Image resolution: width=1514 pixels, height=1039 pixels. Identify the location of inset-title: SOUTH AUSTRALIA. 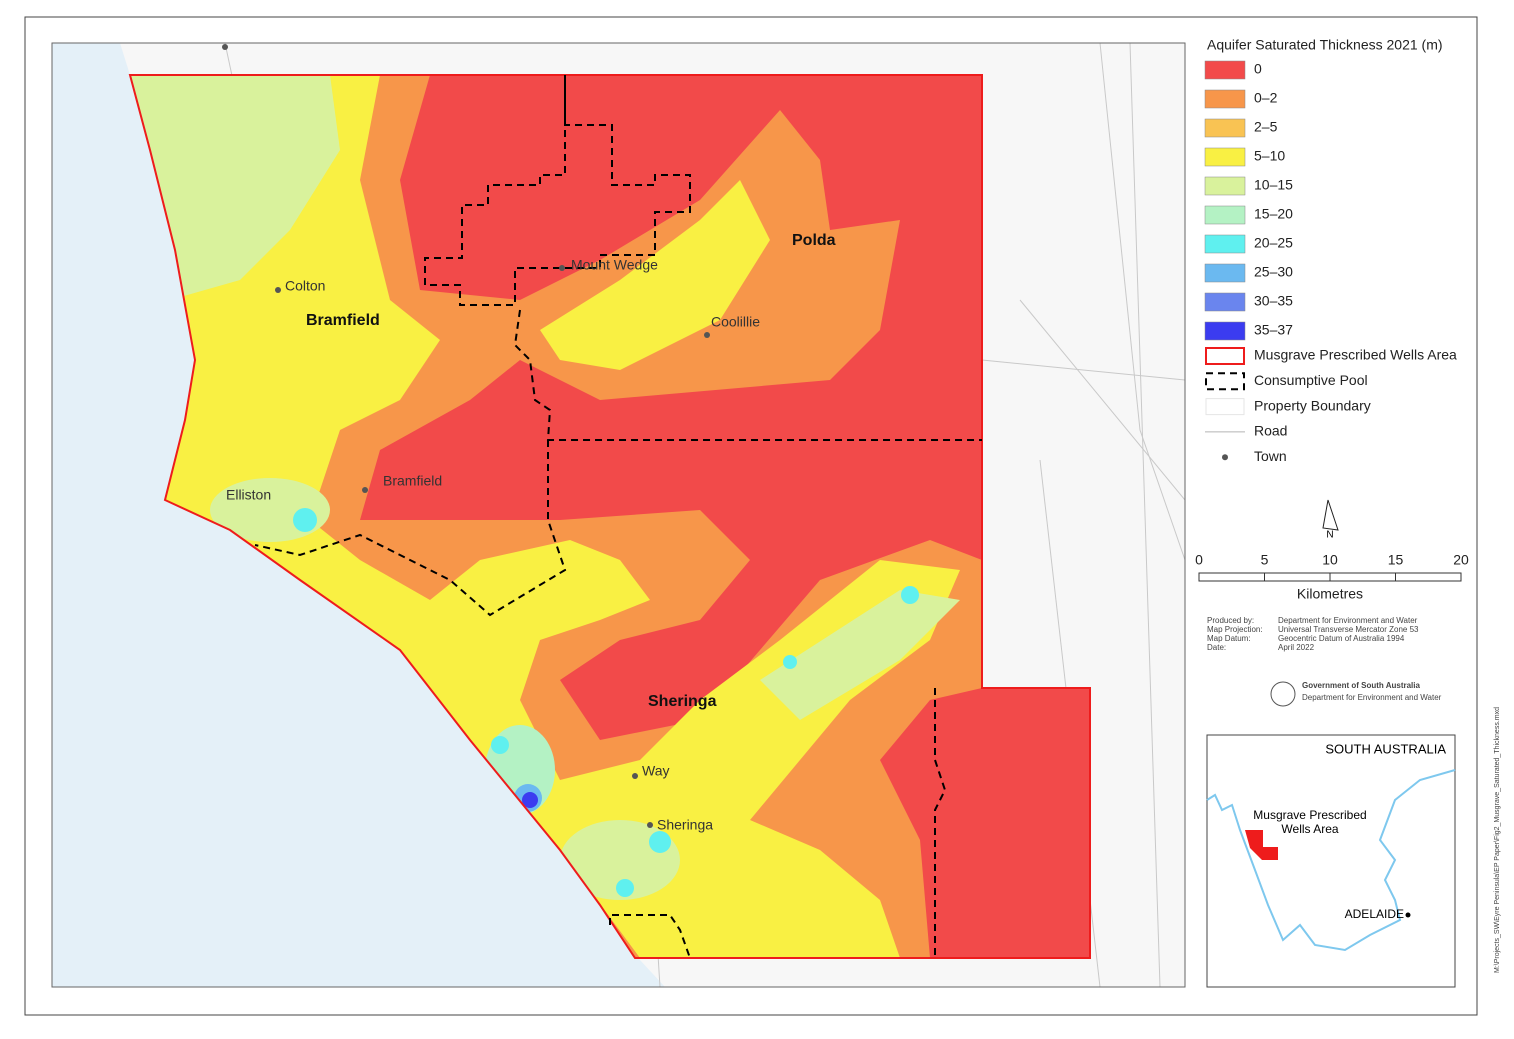
(1385, 748).